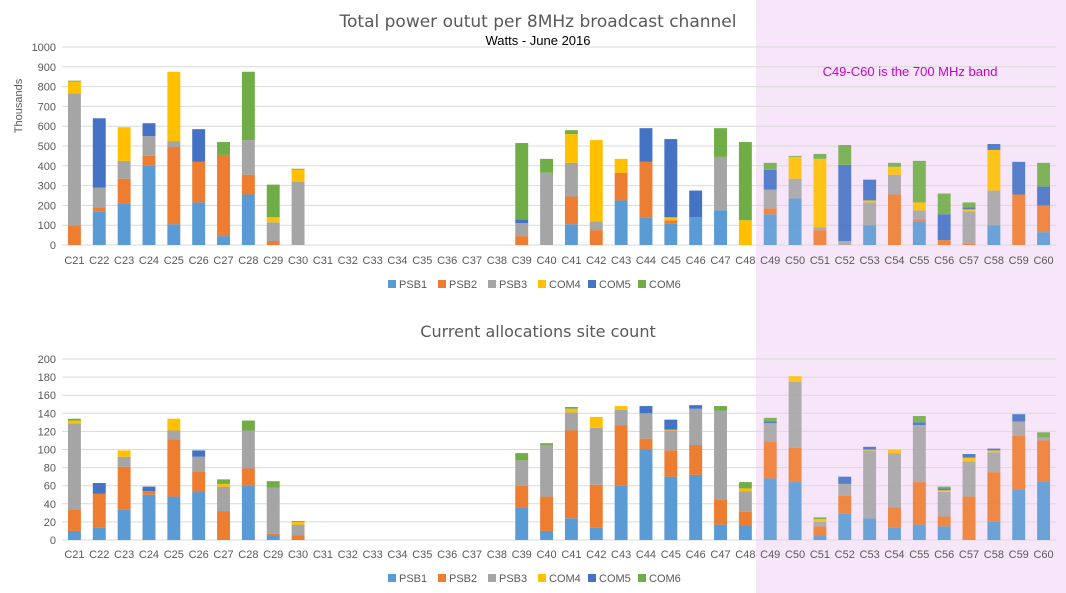  What do you see at coordinates (273, 555) in the screenshot?
I see `x-tick-label: C29` at bounding box center [273, 555].